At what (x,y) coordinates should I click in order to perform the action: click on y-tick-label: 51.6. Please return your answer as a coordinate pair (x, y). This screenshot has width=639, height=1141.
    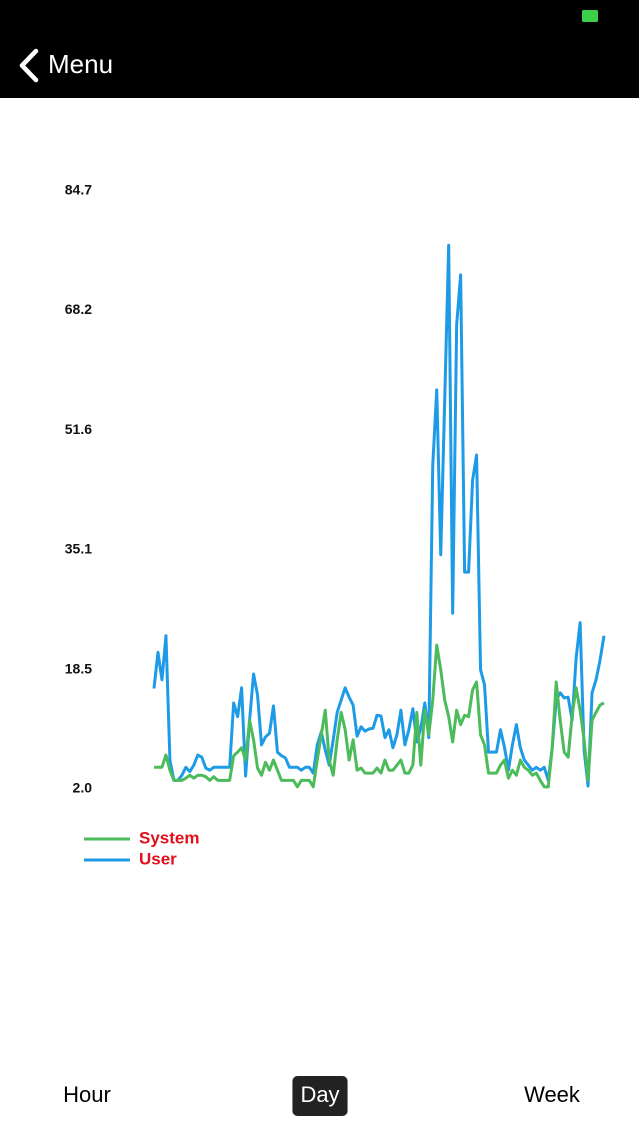
    Looking at the image, I should click on (78, 429).